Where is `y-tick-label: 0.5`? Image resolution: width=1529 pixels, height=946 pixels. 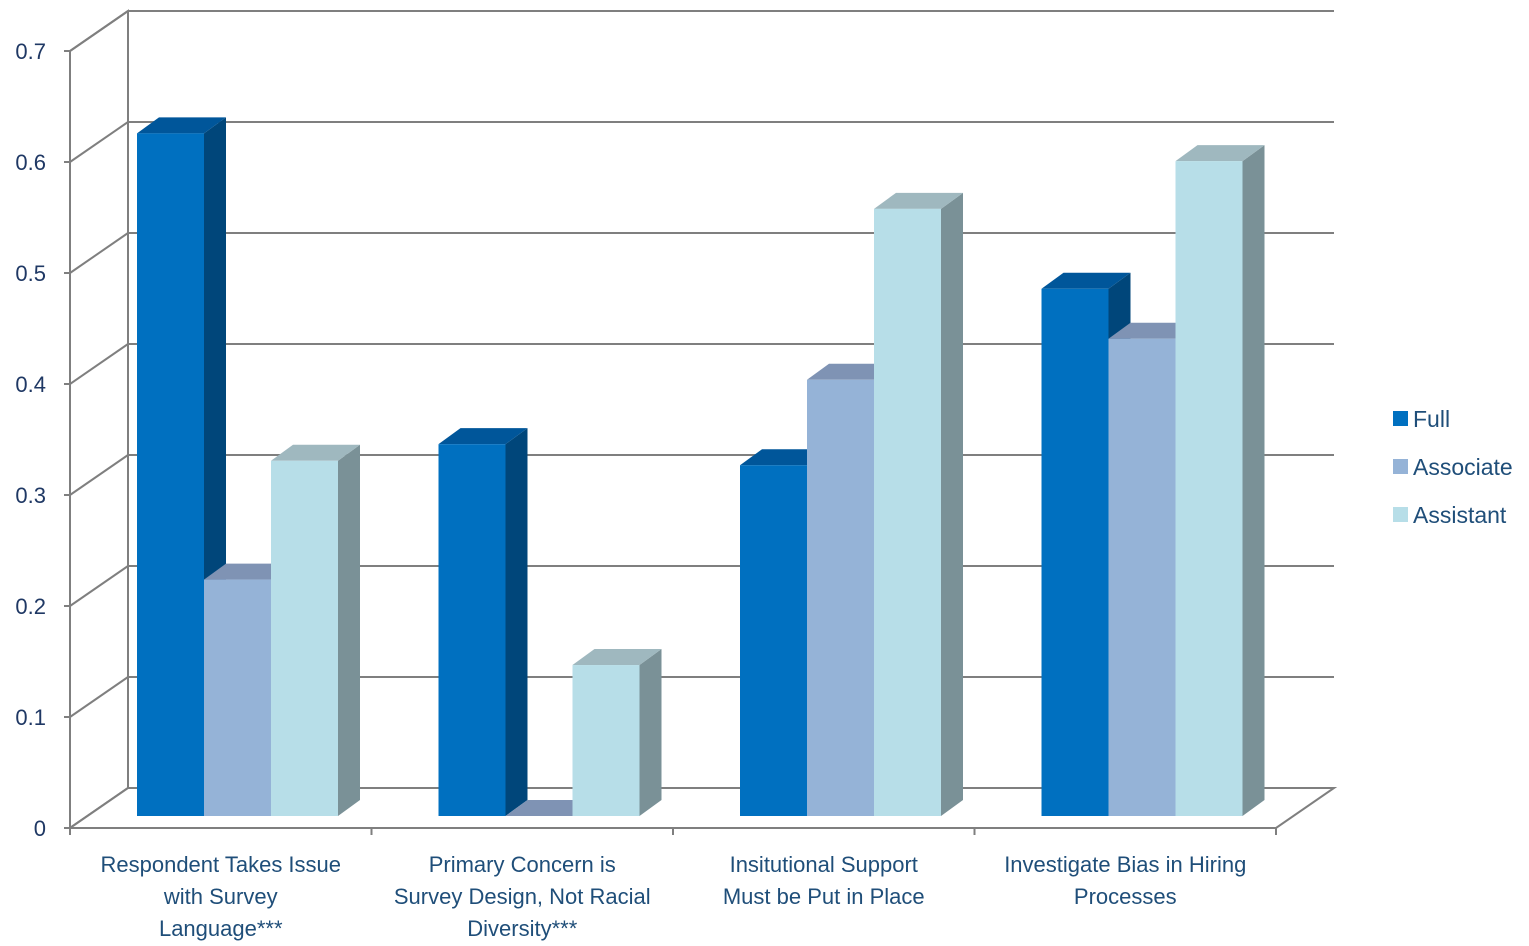
y-tick-label: 0.5 is located at coordinates (30, 273).